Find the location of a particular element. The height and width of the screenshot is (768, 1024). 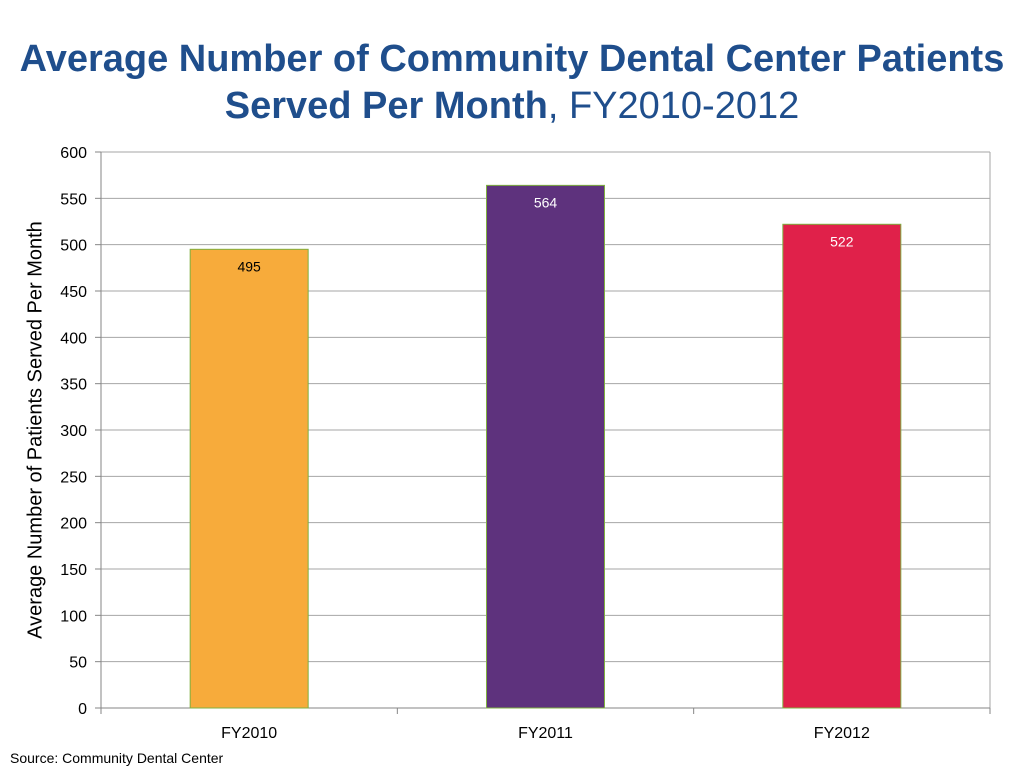

x-tick-label: FY2011 is located at coordinates (545, 733).